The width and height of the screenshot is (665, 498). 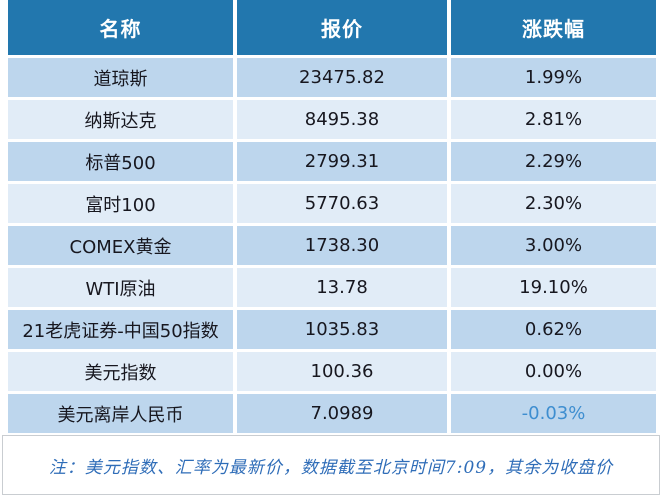 What do you see at coordinates (553, 287) in the screenshot?
I see `change-cell: 19.10%` at bounding box center [553, 287].